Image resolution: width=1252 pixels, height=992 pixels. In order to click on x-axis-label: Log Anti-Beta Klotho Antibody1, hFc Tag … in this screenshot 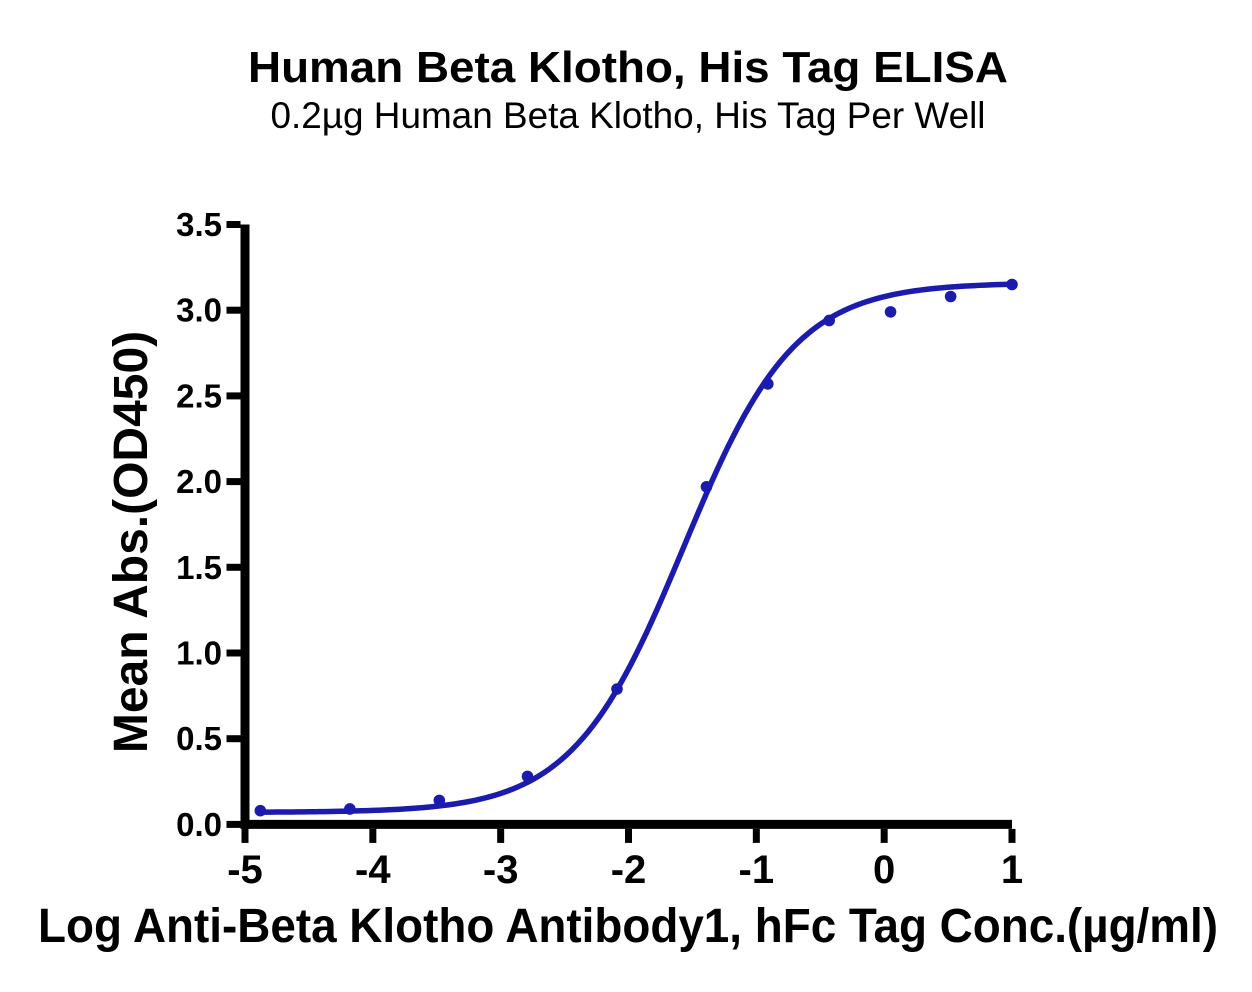, I will do `click(628, 926)`.